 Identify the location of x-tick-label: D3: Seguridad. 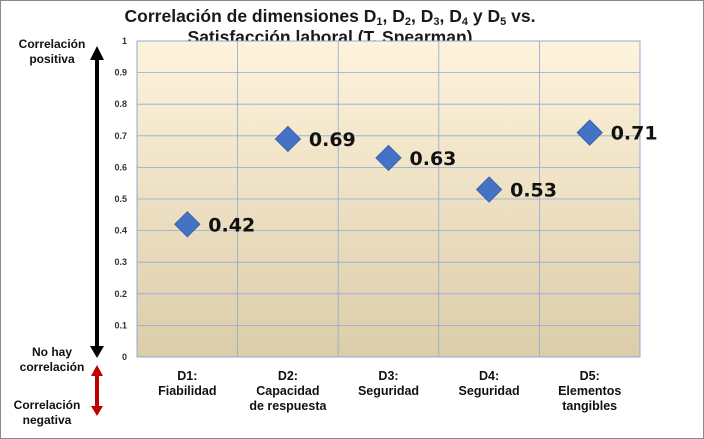
(388, 383).